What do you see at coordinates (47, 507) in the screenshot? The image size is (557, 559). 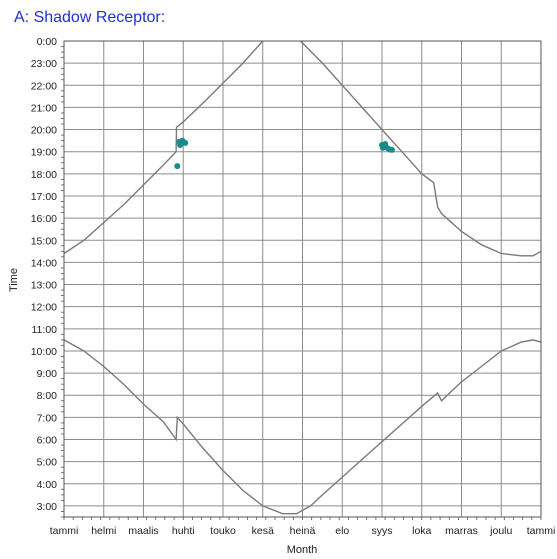 I see `y-tick-label: 3:00` at bounding box center [47, 507].